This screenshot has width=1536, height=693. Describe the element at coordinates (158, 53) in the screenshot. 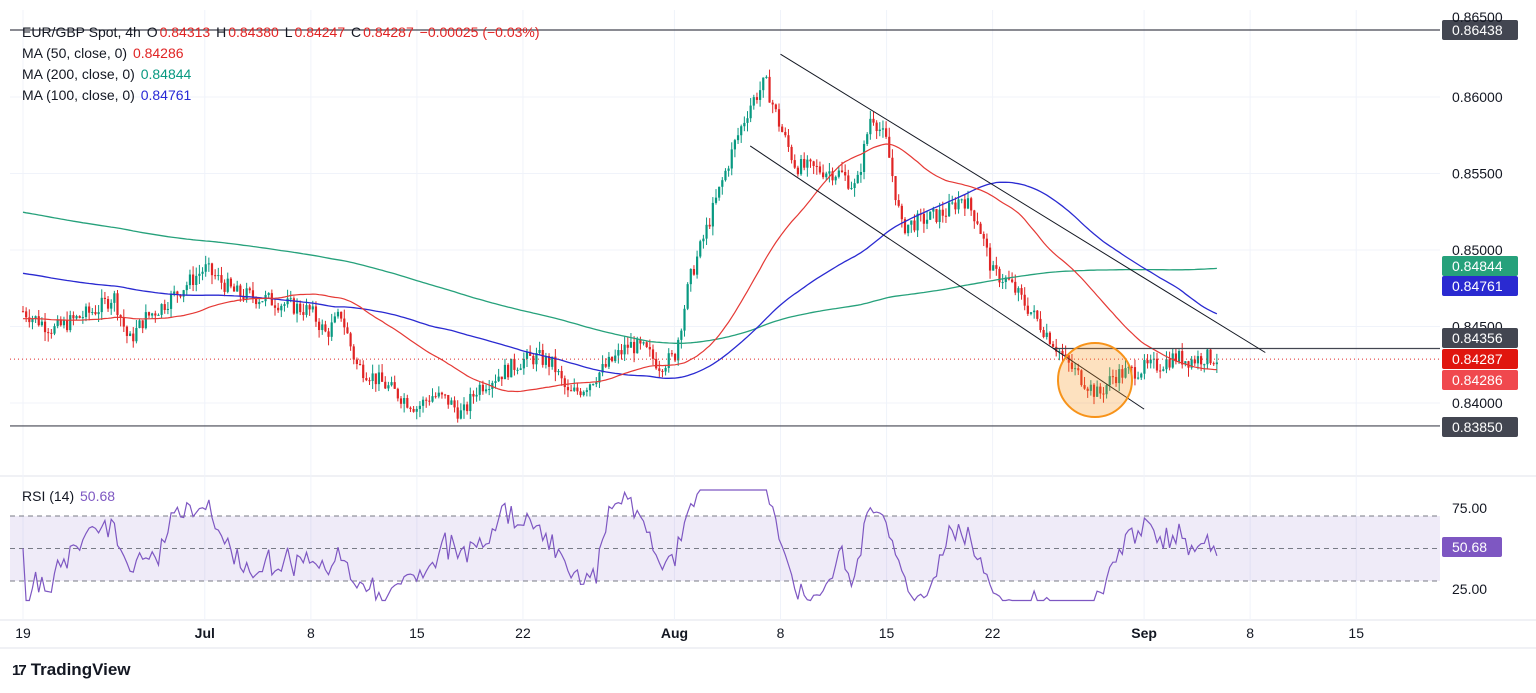

I see `ma50-value: 0.84286` at that location.